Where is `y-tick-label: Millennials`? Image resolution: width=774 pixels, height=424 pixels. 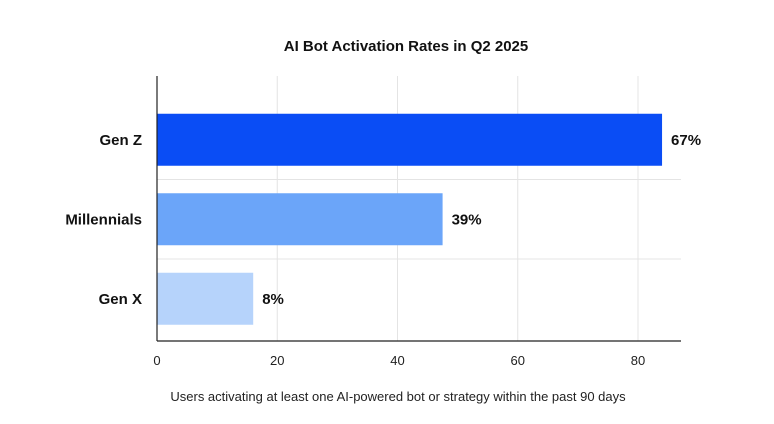 y-tick-label: Millennials is located at coordinates (103, 219).